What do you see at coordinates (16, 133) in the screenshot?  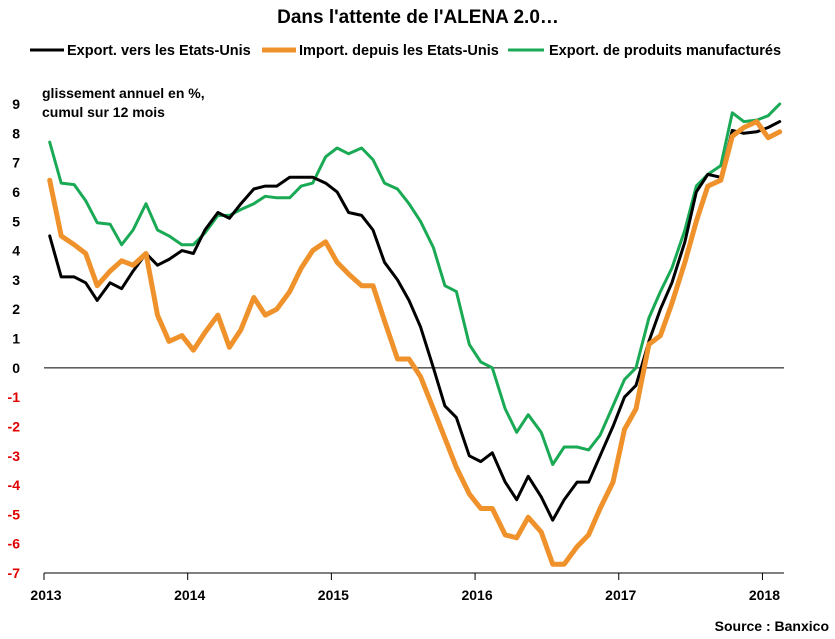 I see `y-tick-label: 8` at bounding box center [16, 133].